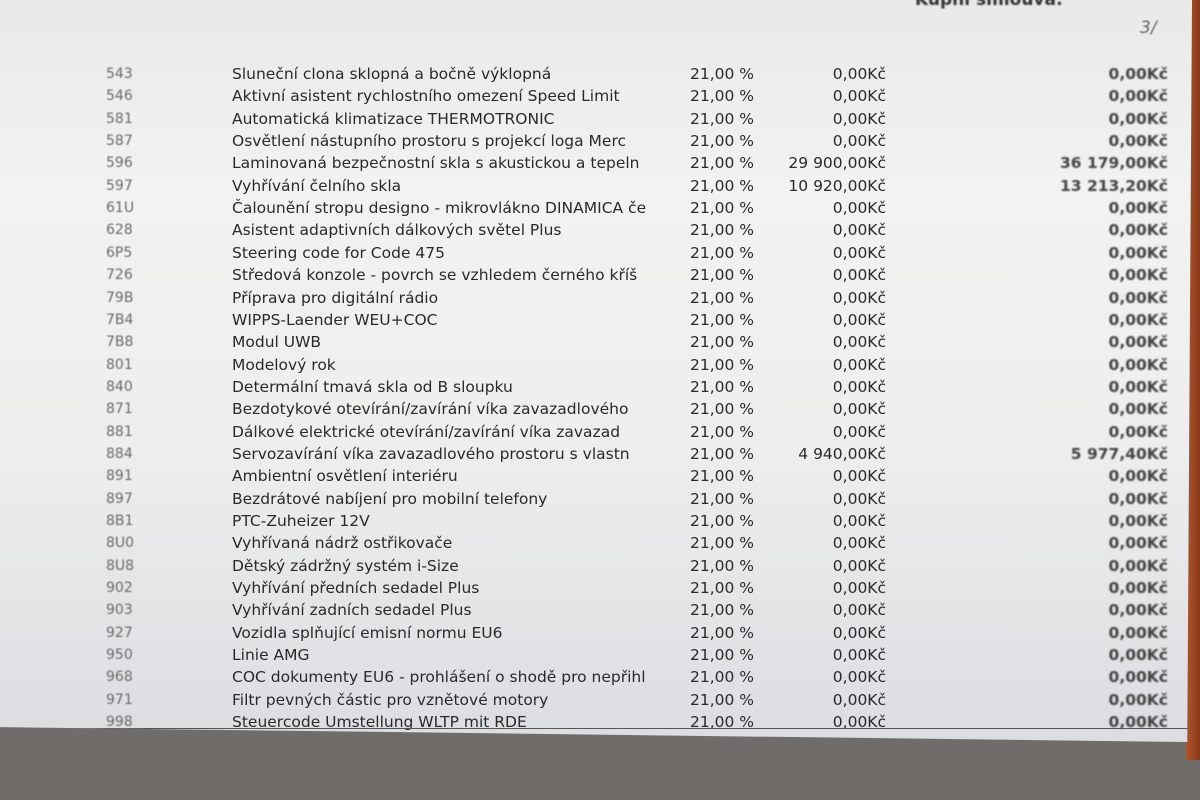 The image size is (1200, 800). Describe the element at coordinates (390, 498) in the screenshot. I see `option-description: Bezdrátové nabíjení pro mobilní telefony` at that location.